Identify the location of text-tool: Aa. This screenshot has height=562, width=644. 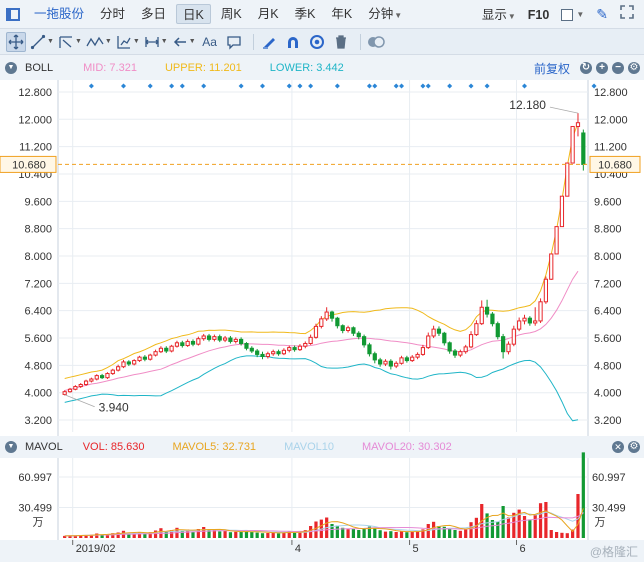
(209, 41).